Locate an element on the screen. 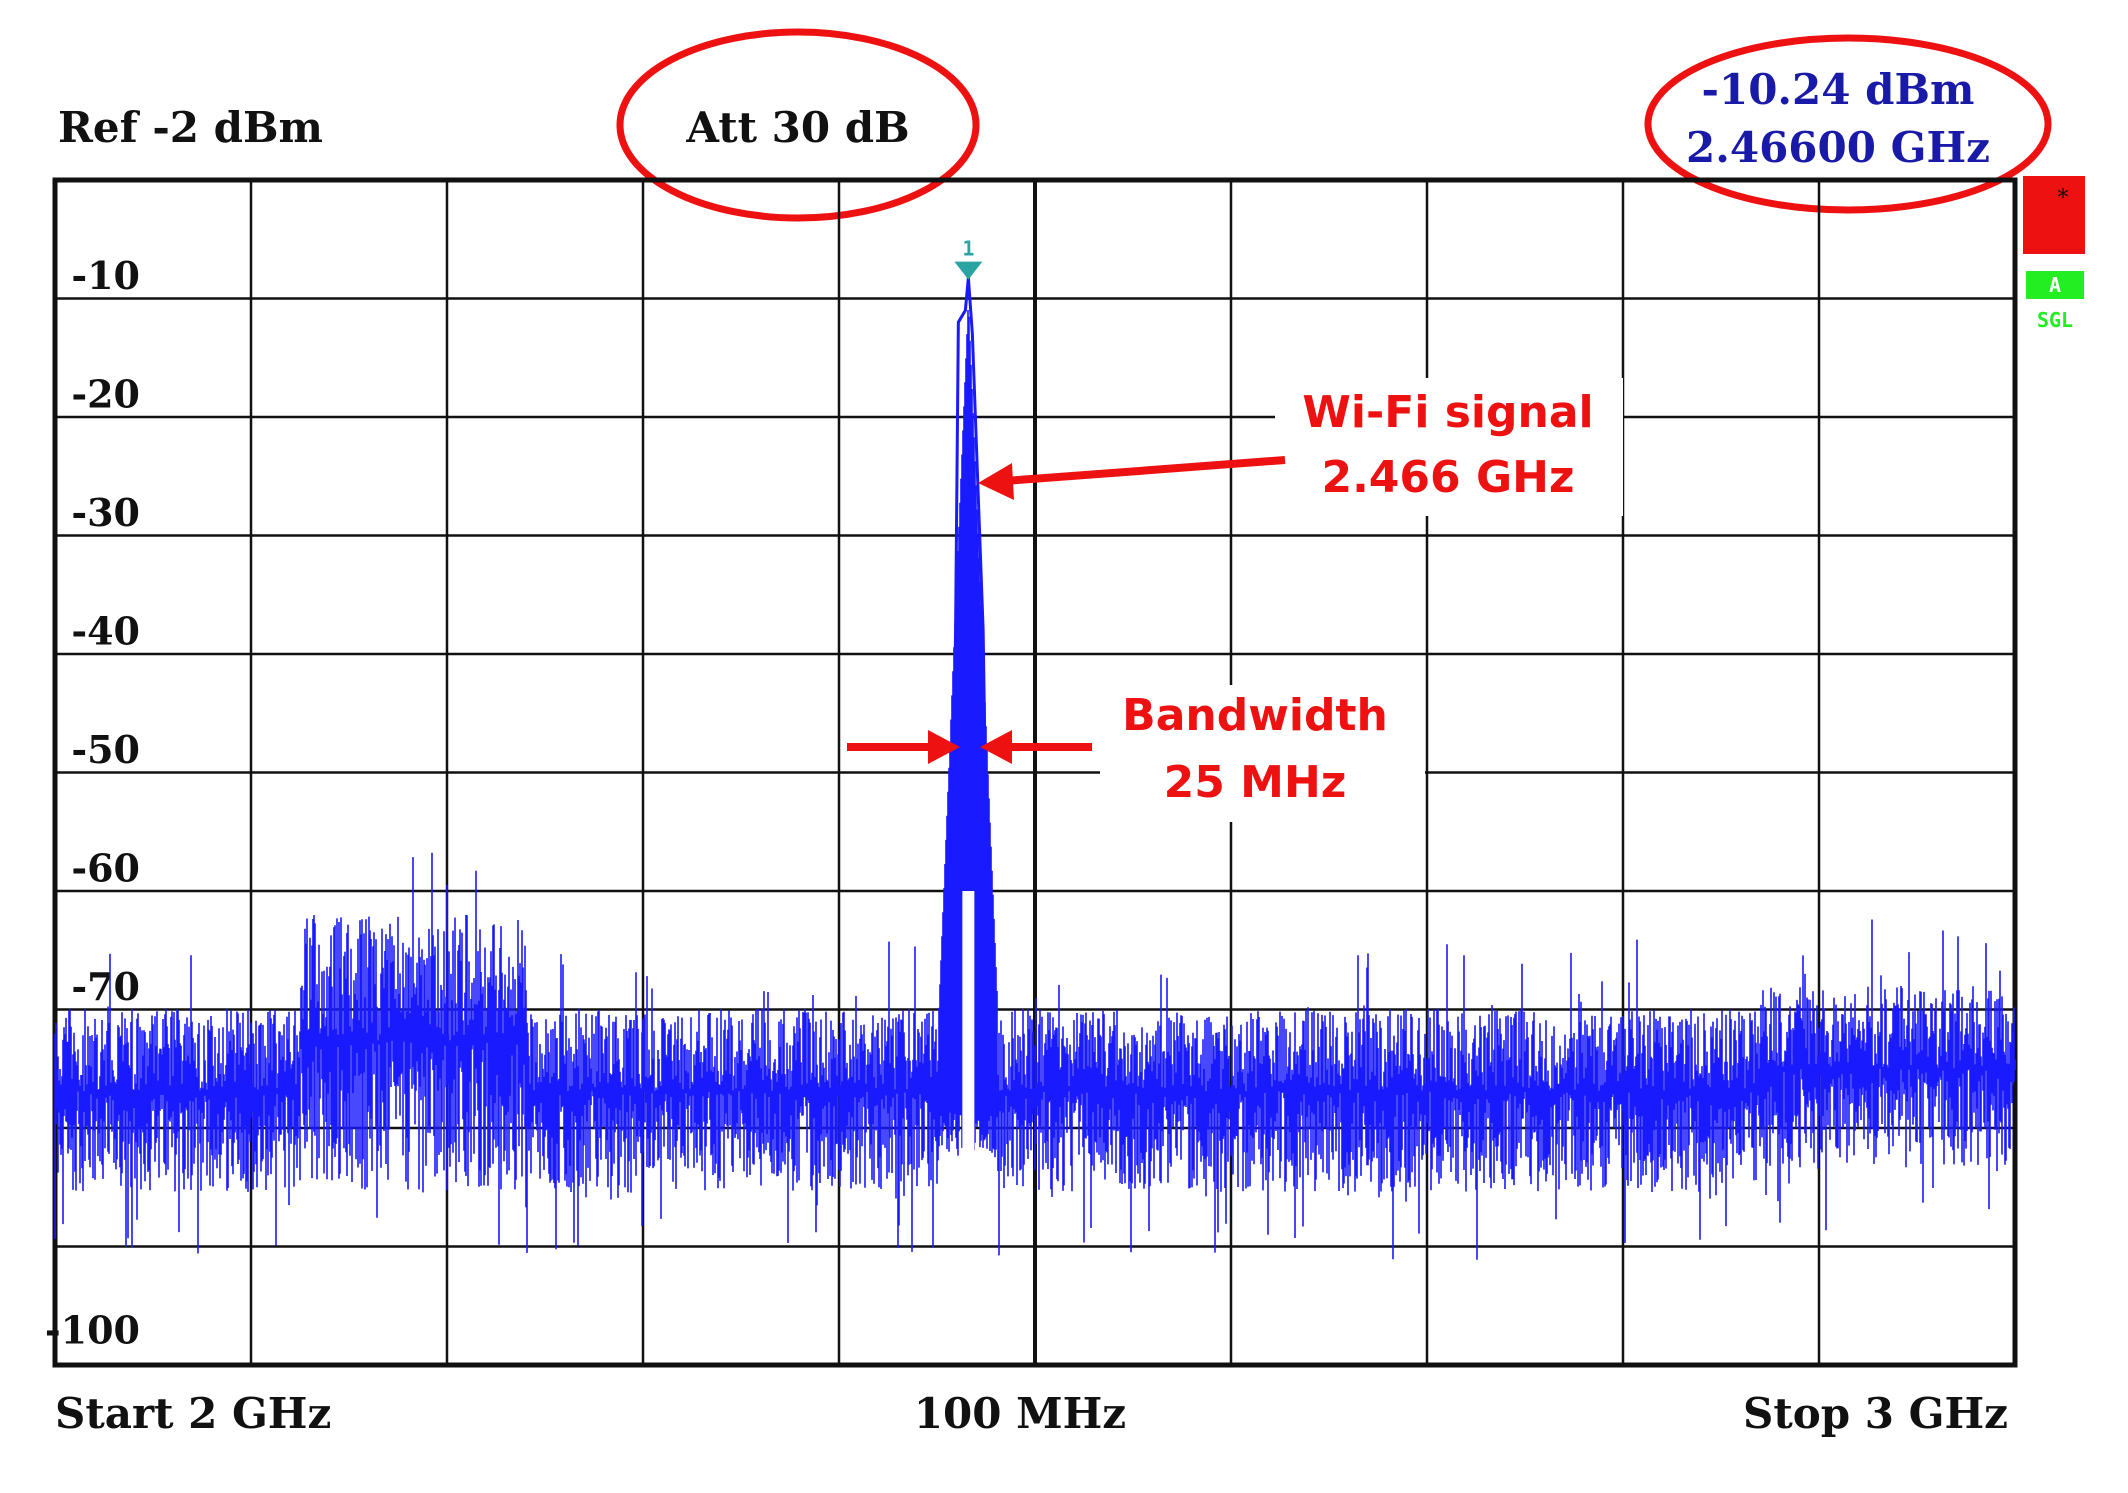 This screenshot has width=2128, height=1493. marker-number-label: 1 is located at coordinates (968, 249).